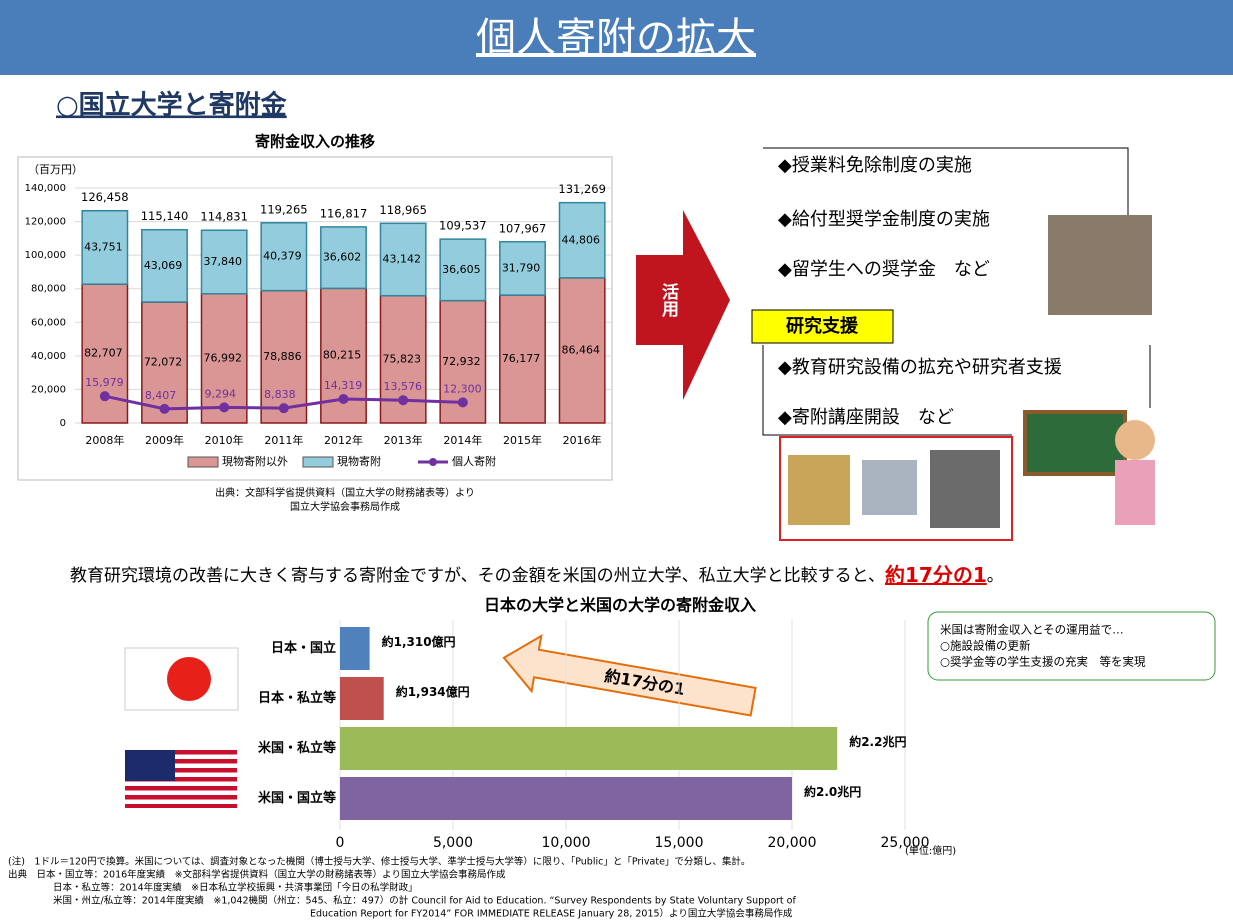  I want to click on statement-end: 。, so click(995, 576).